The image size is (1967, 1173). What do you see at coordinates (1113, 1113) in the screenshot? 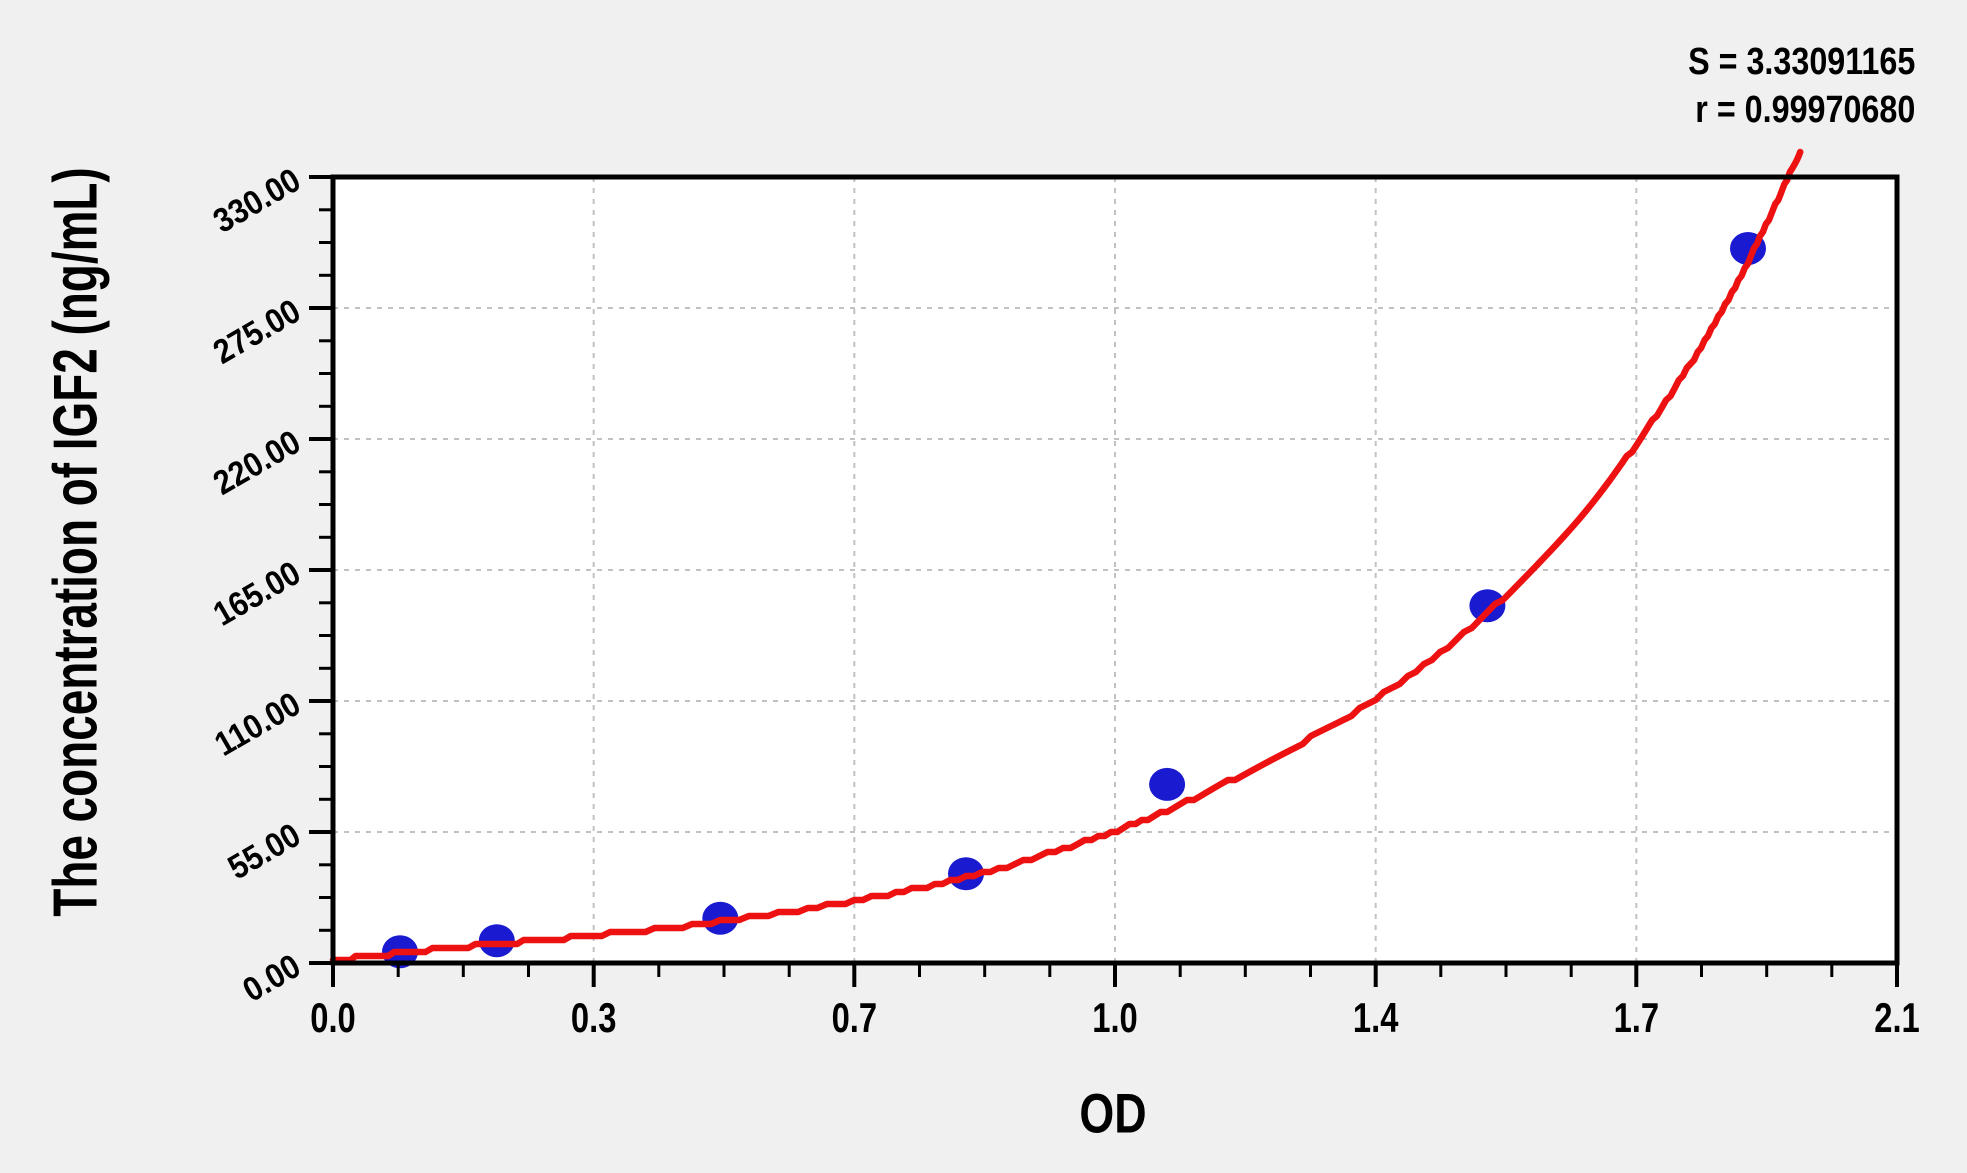
I see `x-axis-title: OD` at bounding box center [1113, 1113].